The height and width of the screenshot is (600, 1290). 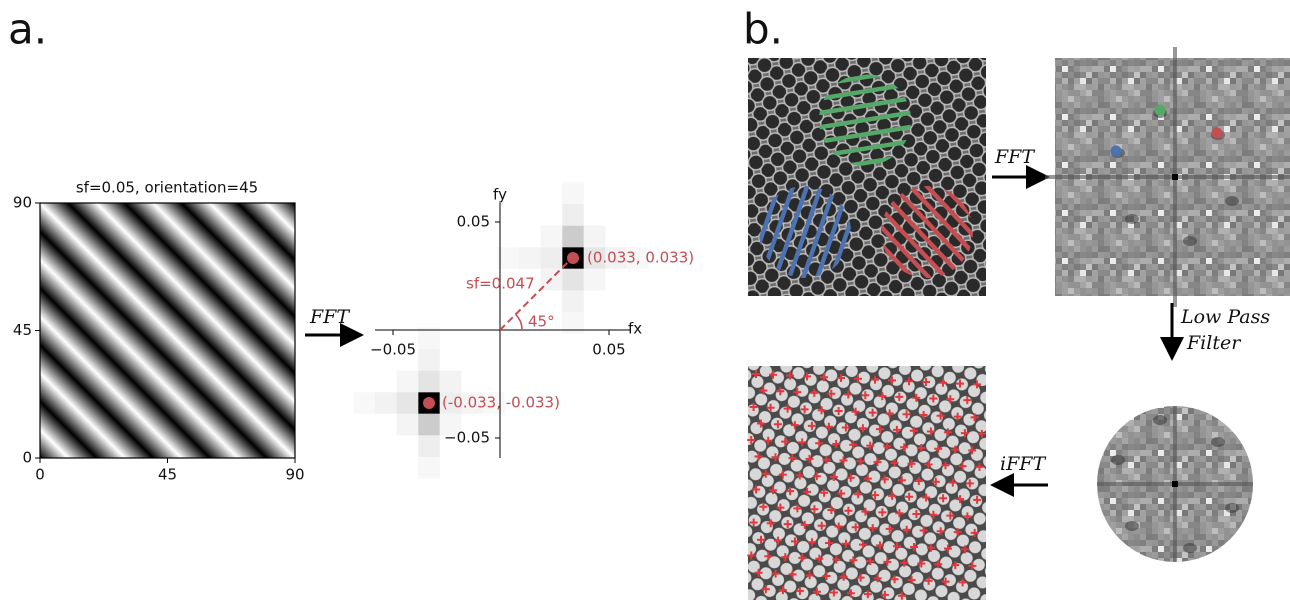 I want to click on tick-label: 45, so click(x=167, y=475).